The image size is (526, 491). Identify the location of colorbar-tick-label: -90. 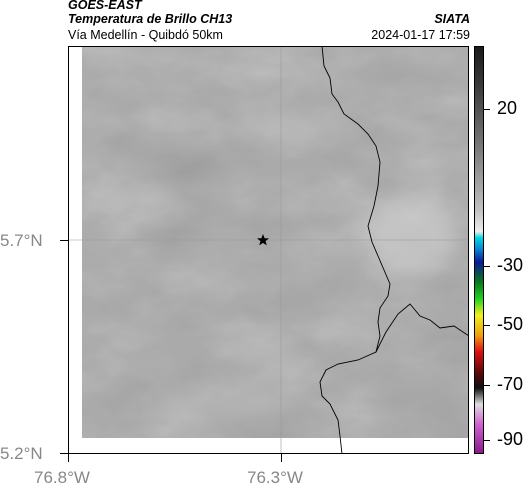
(510, 438).